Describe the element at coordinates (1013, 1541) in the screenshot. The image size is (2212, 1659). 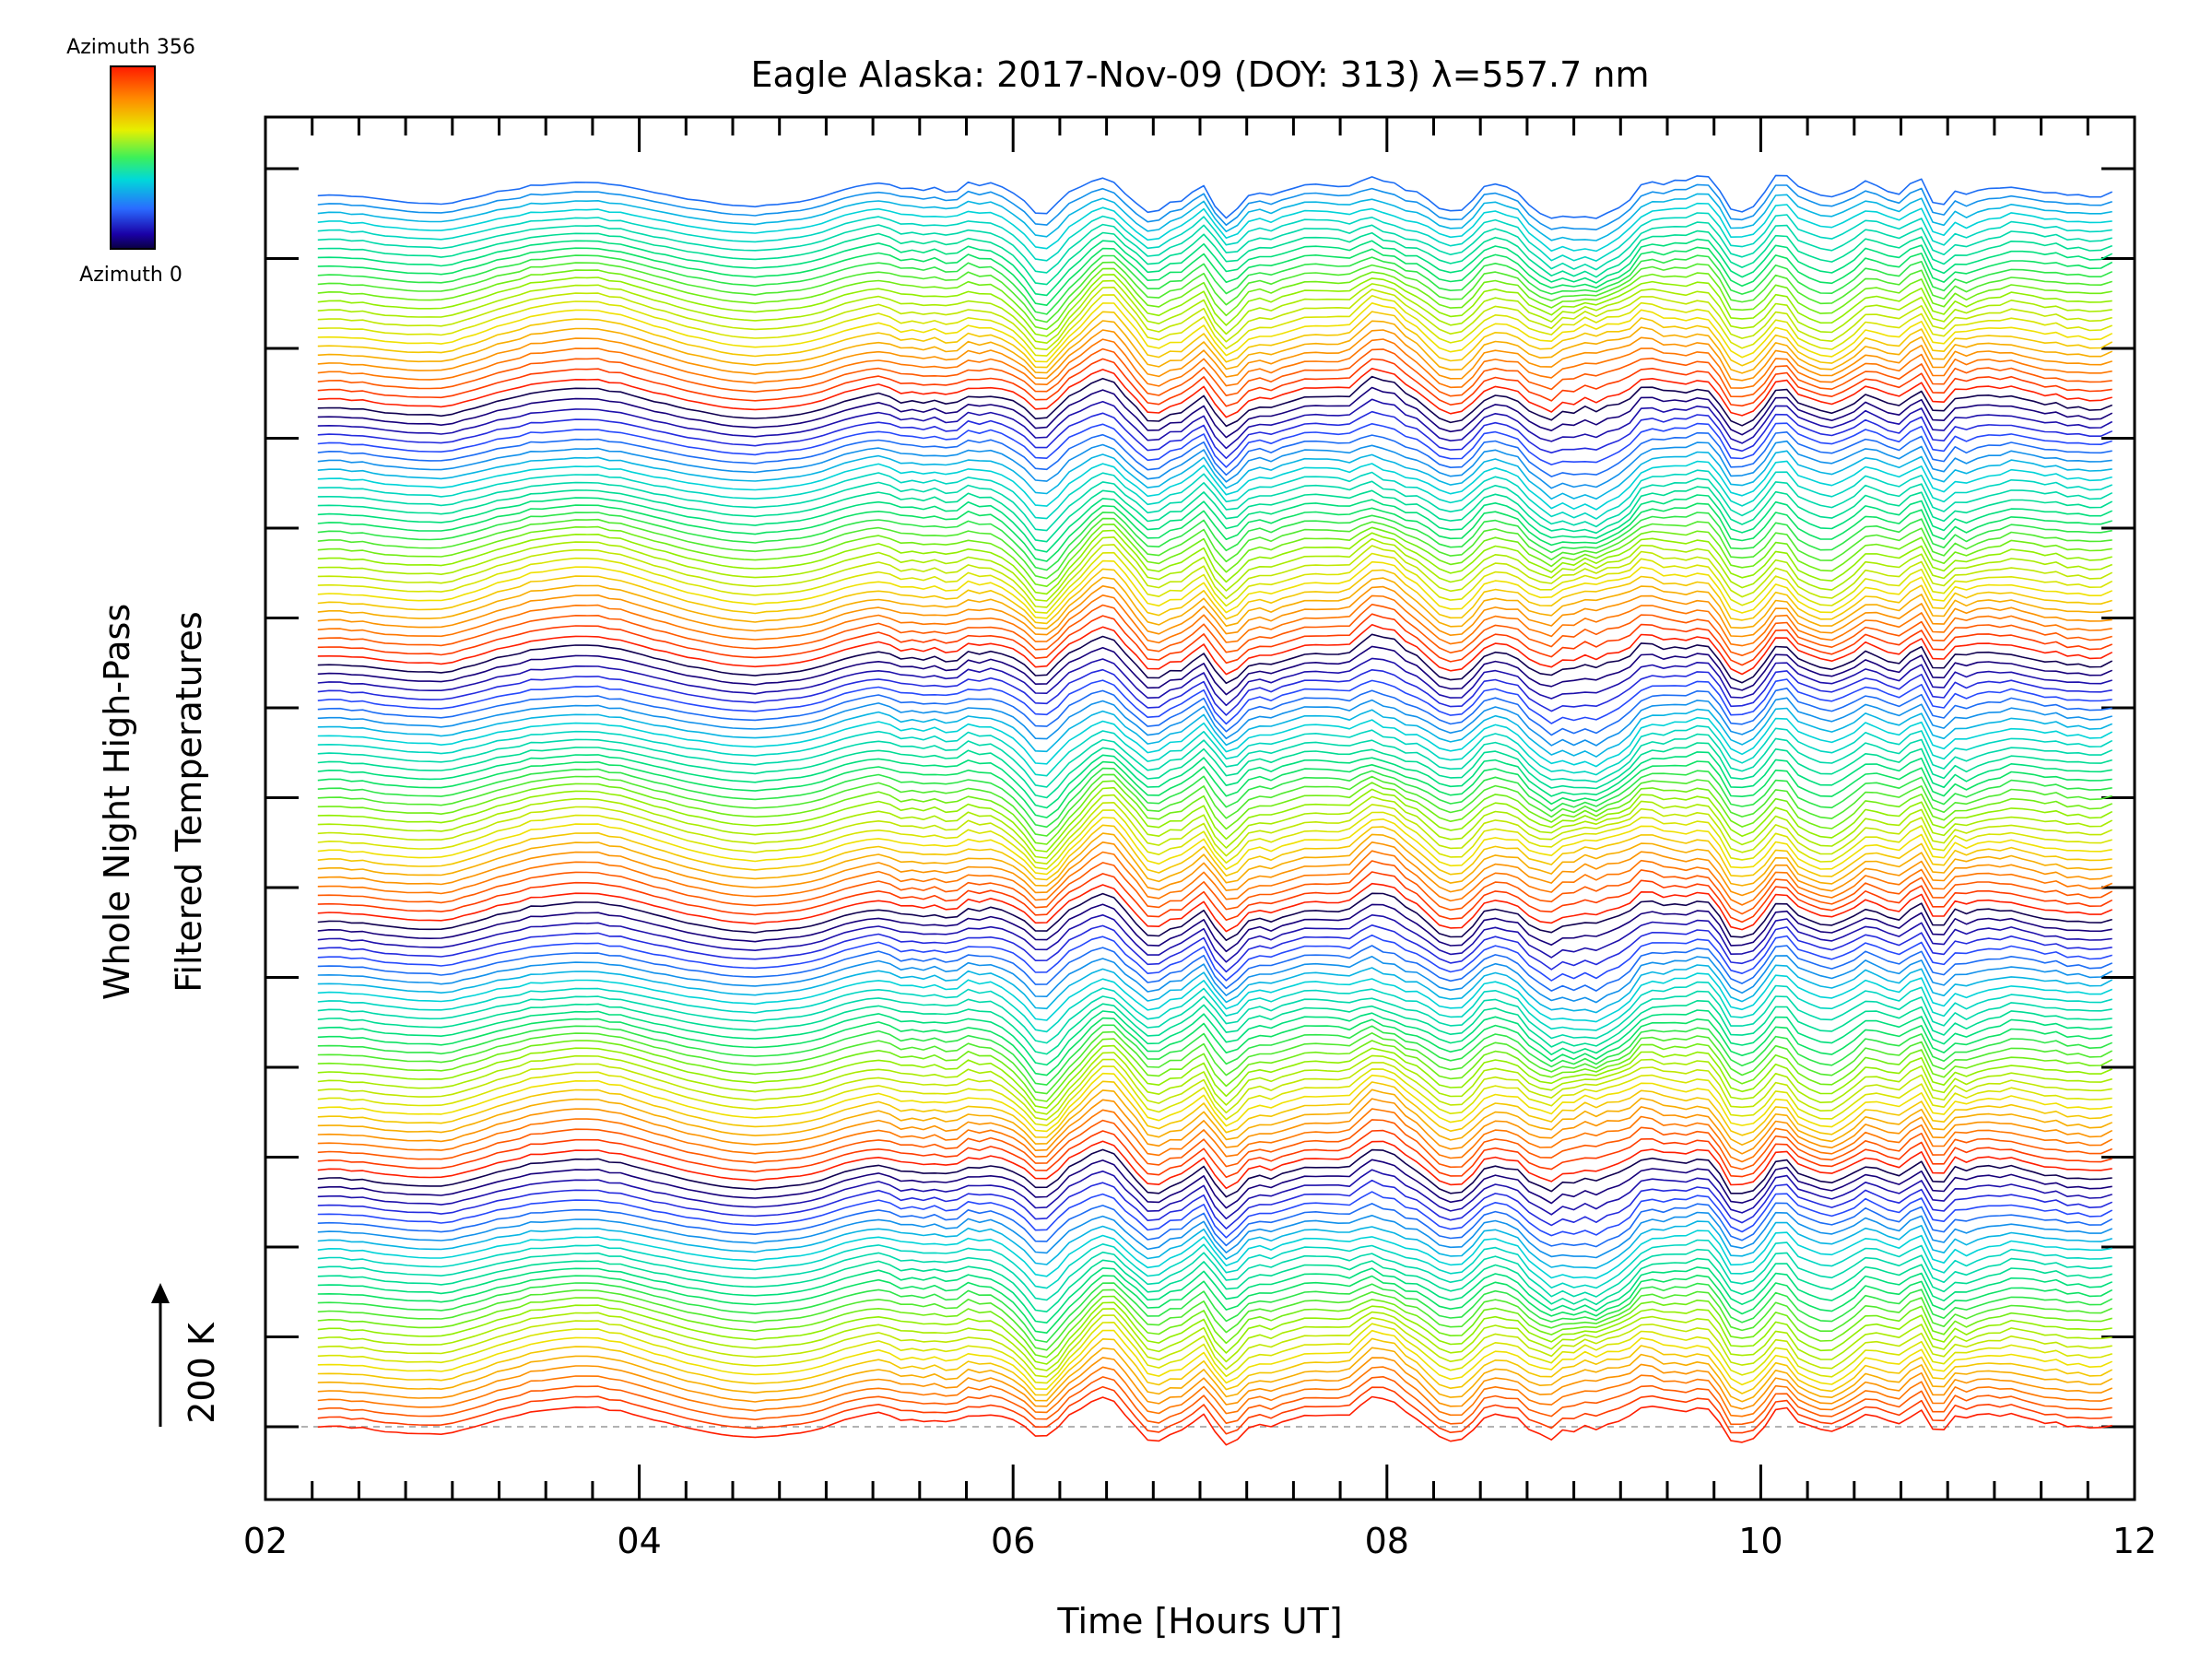
I see `x-tick-label: 06` at that location.